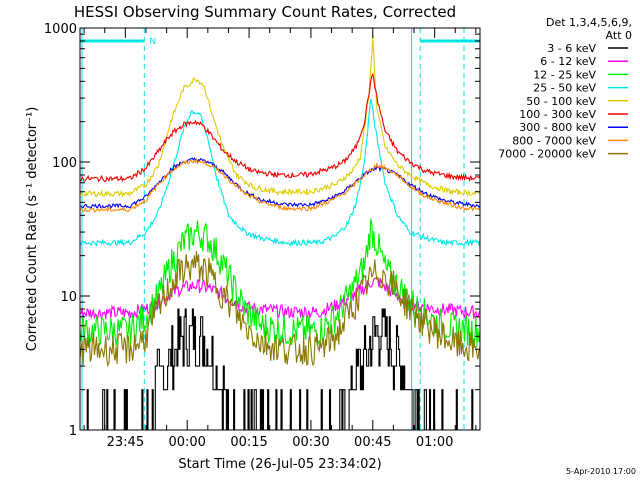 The height and width of the screenshot is (480, 640). I want to click on legend-label-8: 7000 - 20000 keV, so click(547, 154).